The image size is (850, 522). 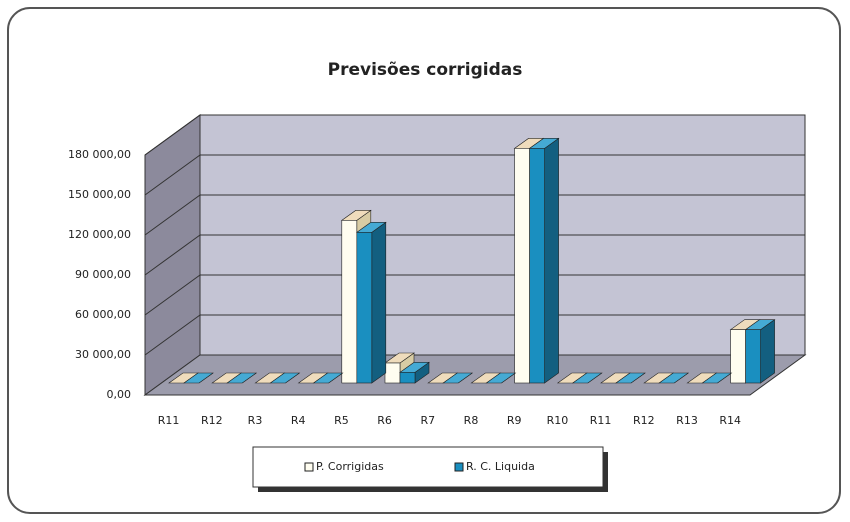 What do you see at coordinates (384, 420) in the screenshot?
I see `x-tick-label: R6` at bounding box center [384, 420].